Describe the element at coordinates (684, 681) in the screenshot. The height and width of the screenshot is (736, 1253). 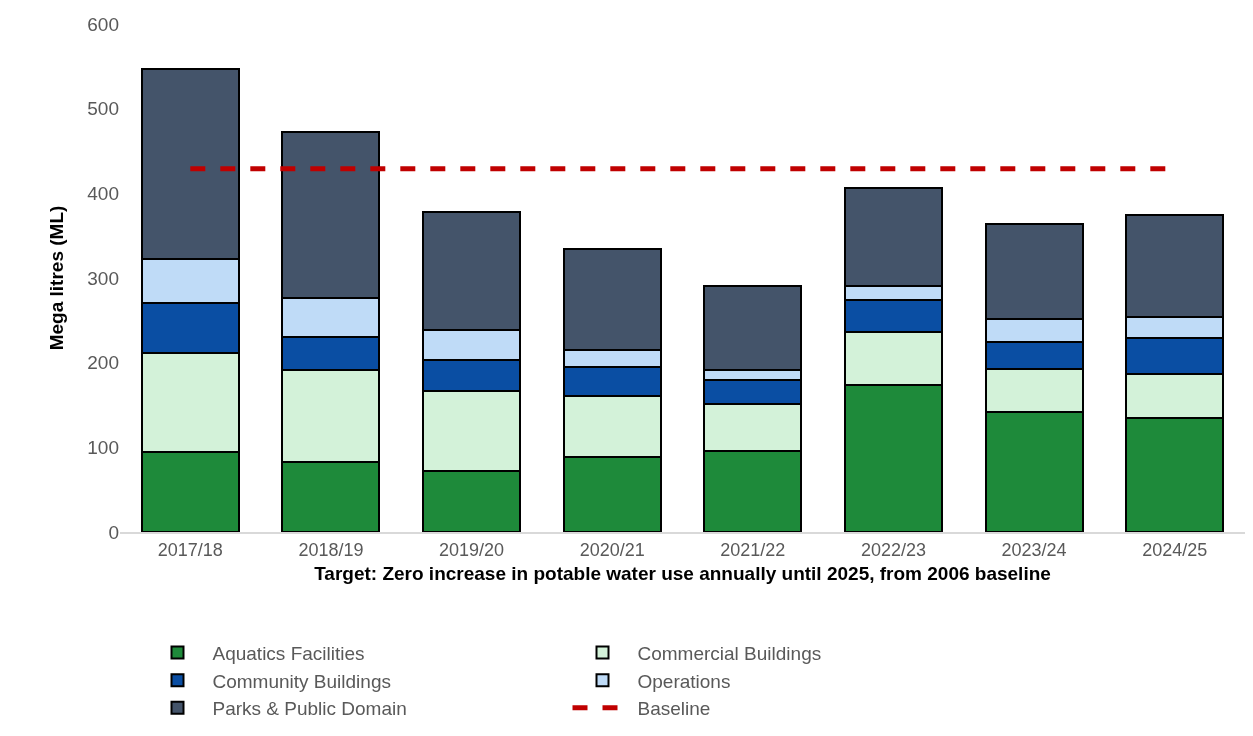
I see `legend-label: Operations` at that location.